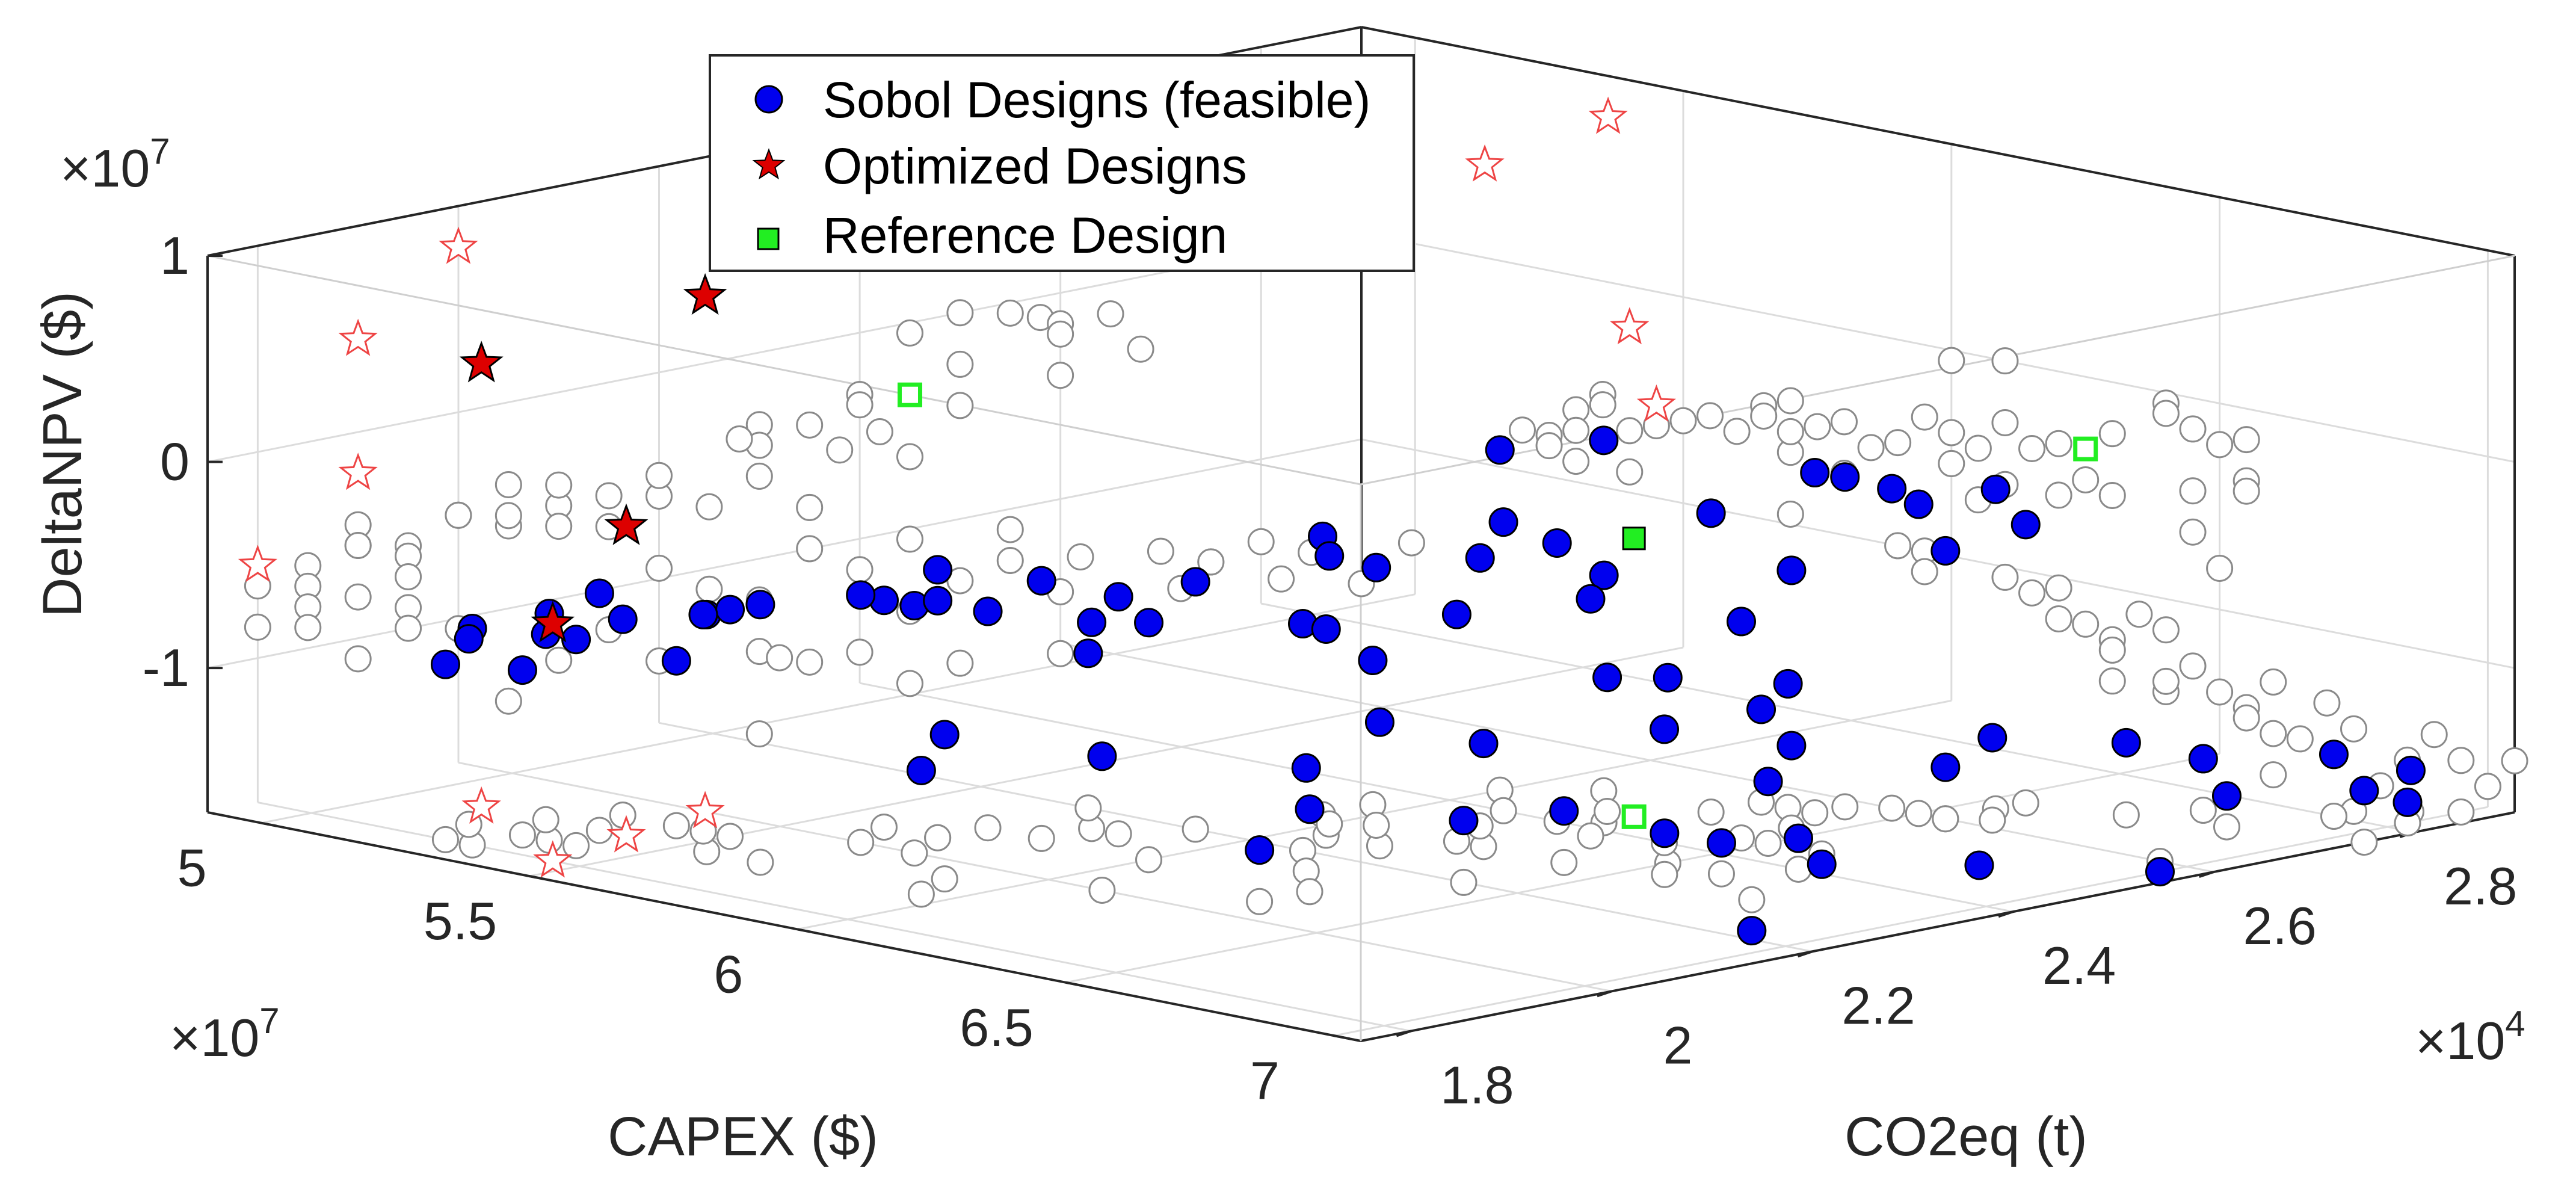 The width and height of the screenshot is (2576, 1186). What do you see at coordinates (1634, 816) in the screenshot?
I see `proj-floor-square` at bounding box center [1634, 816].